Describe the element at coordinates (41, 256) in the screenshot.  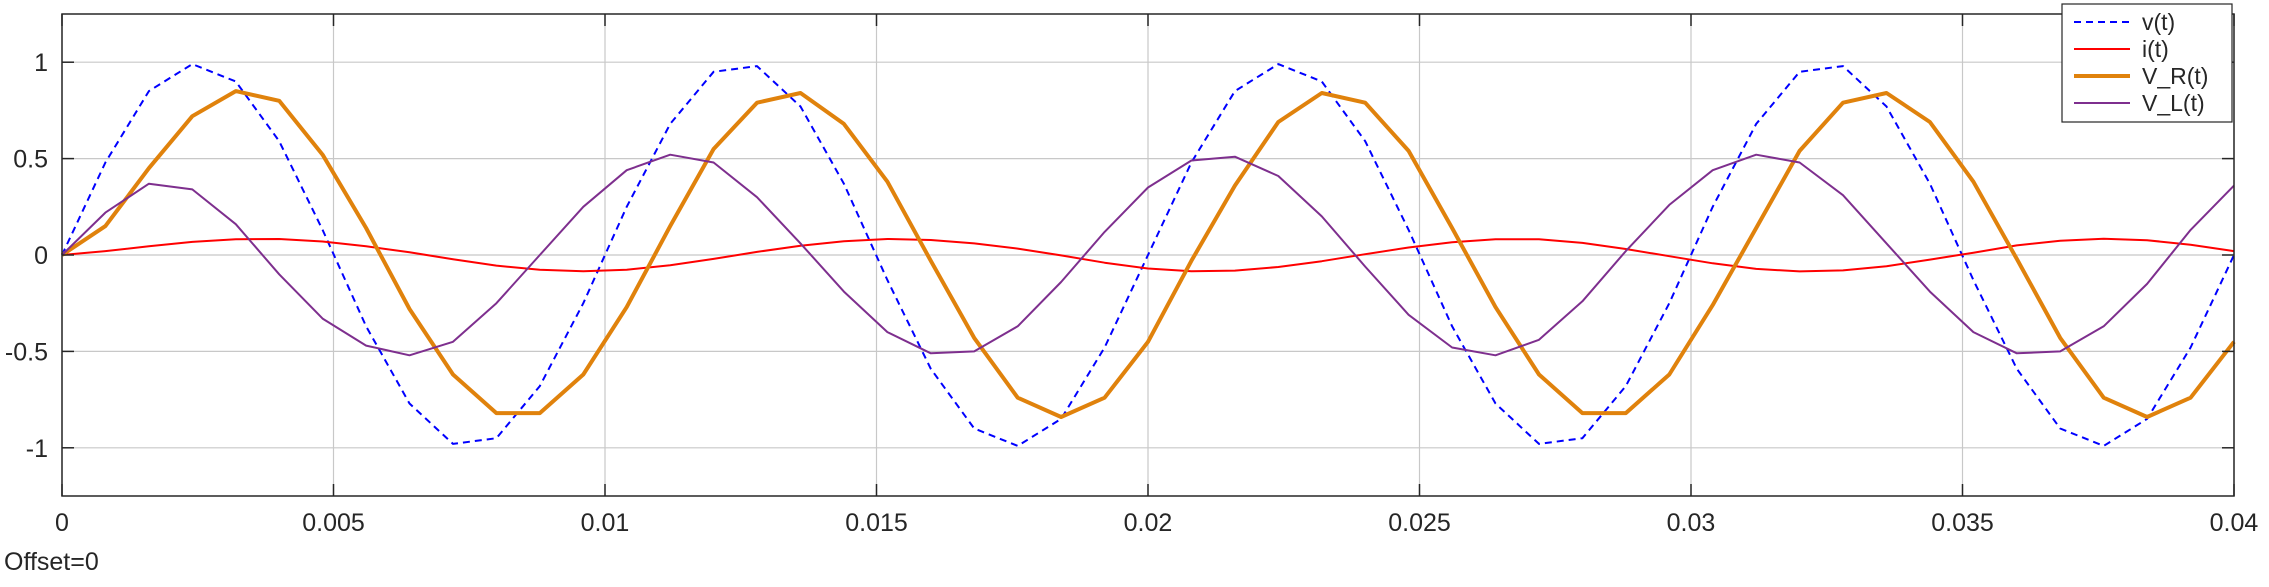
I see `y-tick-label: 0` at that location.